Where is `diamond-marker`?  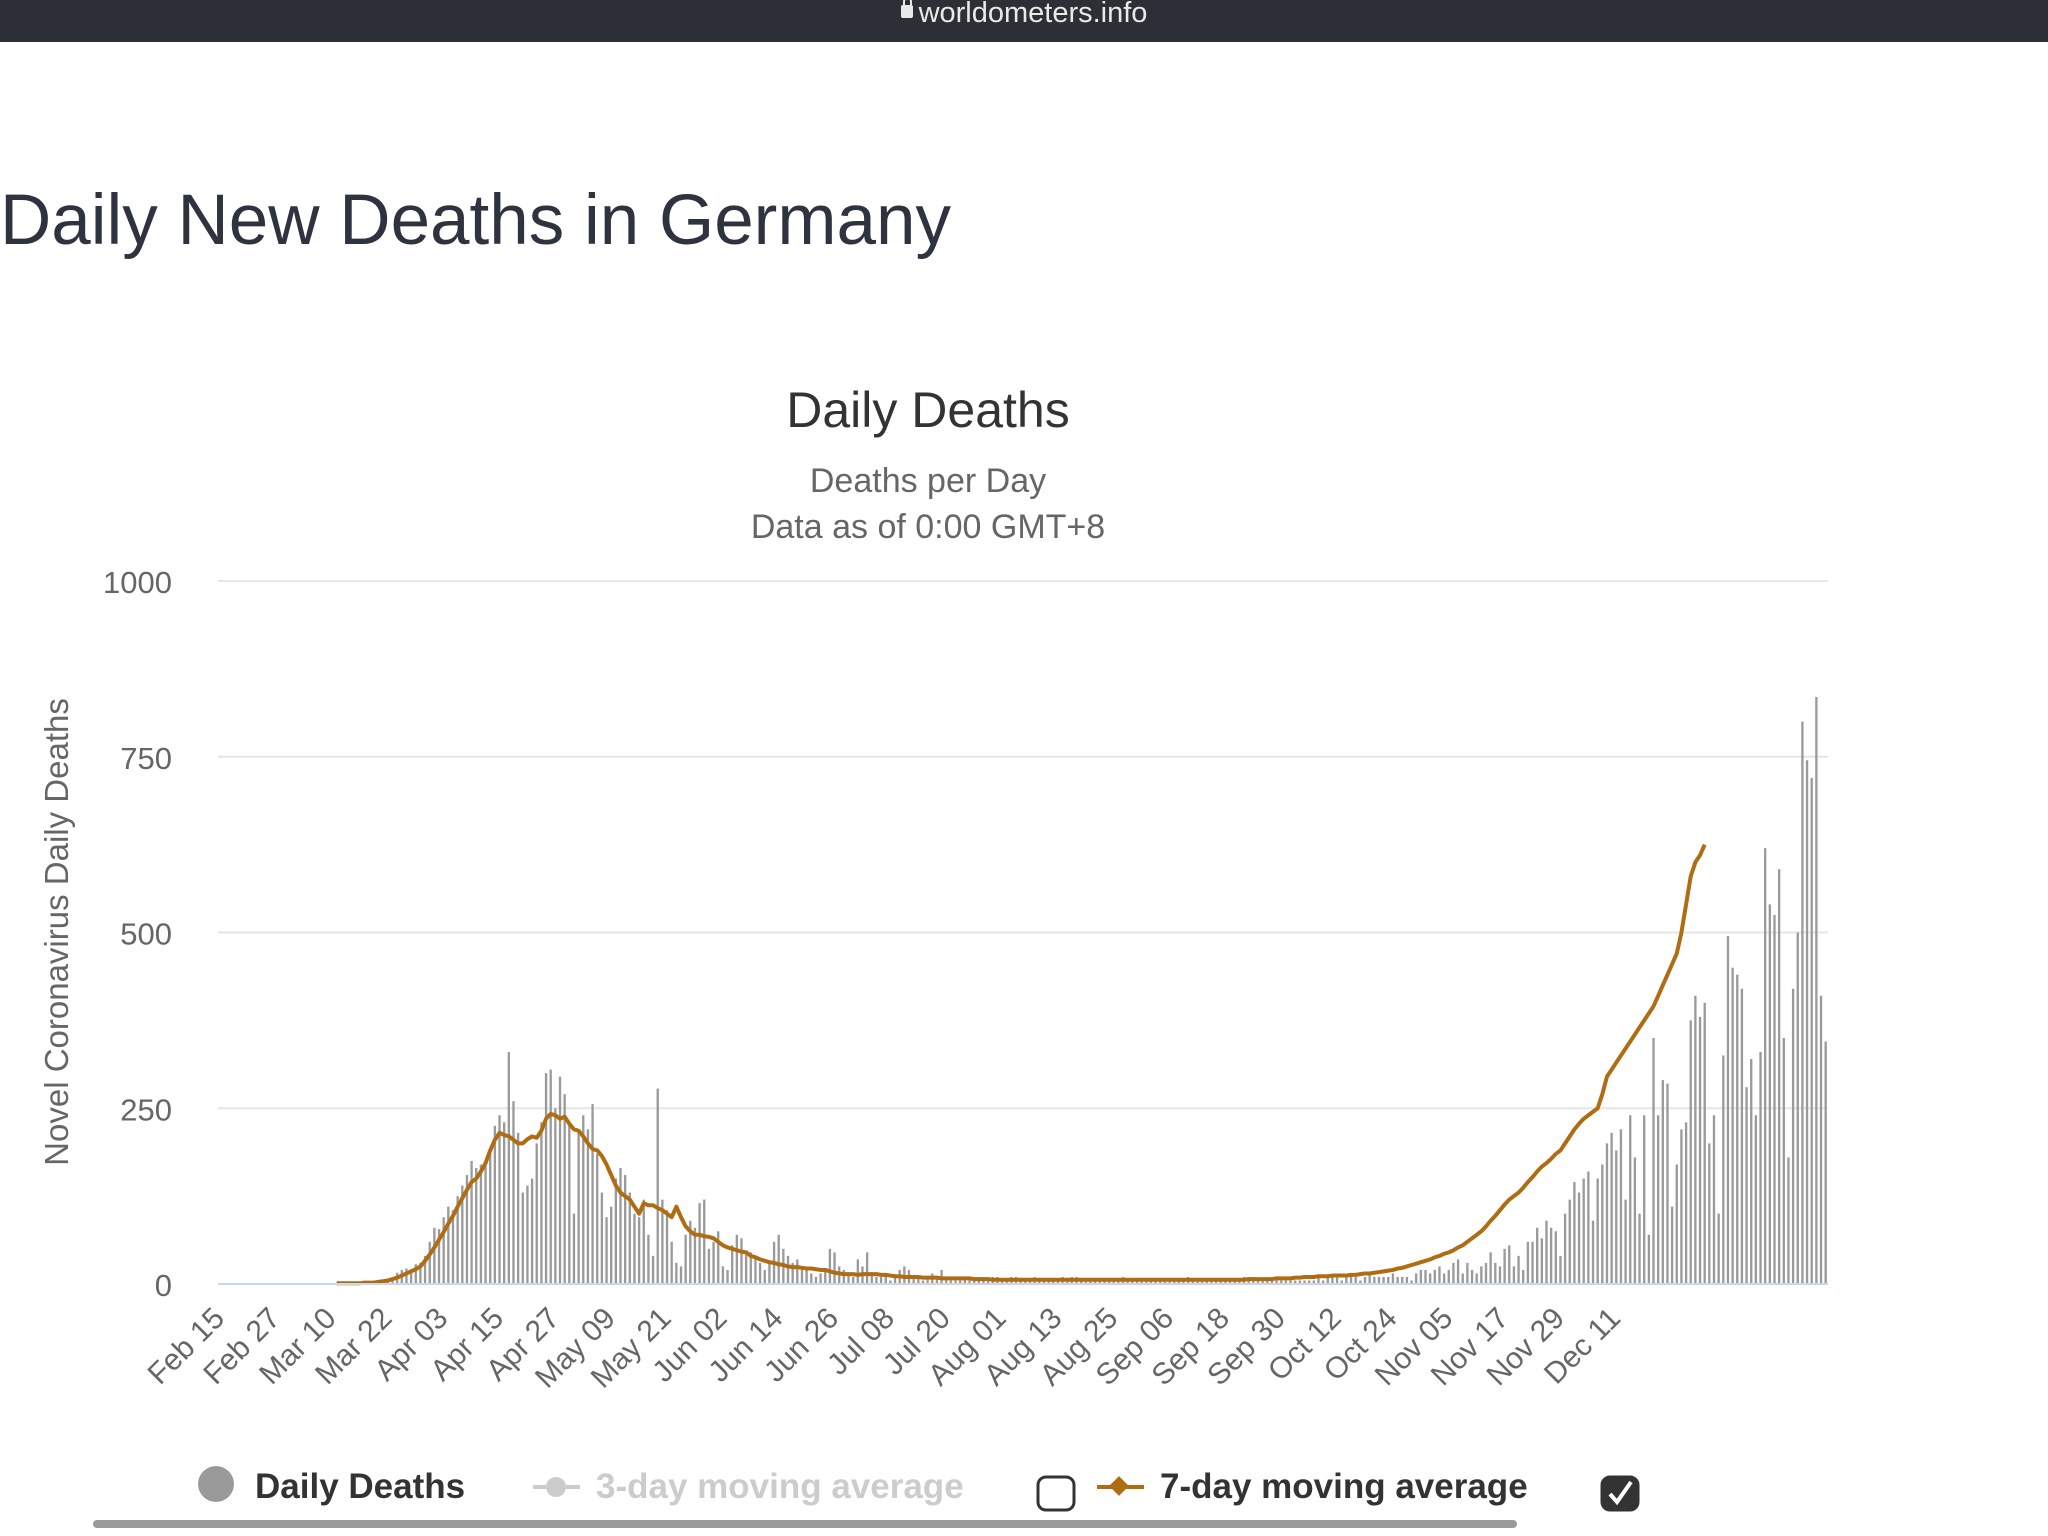
diamond-marker is located at coordinates (1119, 1486).